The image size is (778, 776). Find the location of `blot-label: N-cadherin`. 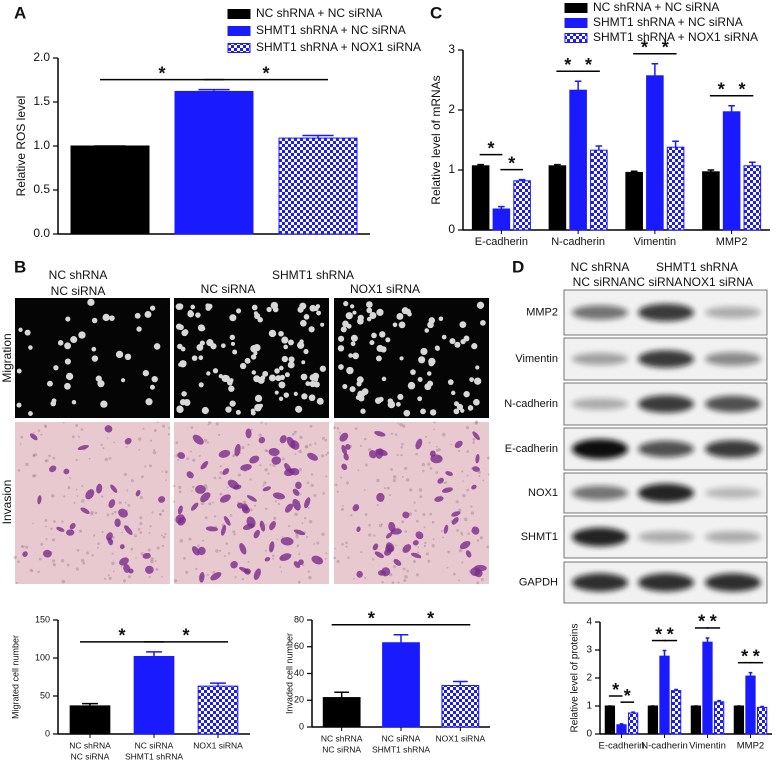

blot-label: N-cadherin is located at coordinates (531, 404).